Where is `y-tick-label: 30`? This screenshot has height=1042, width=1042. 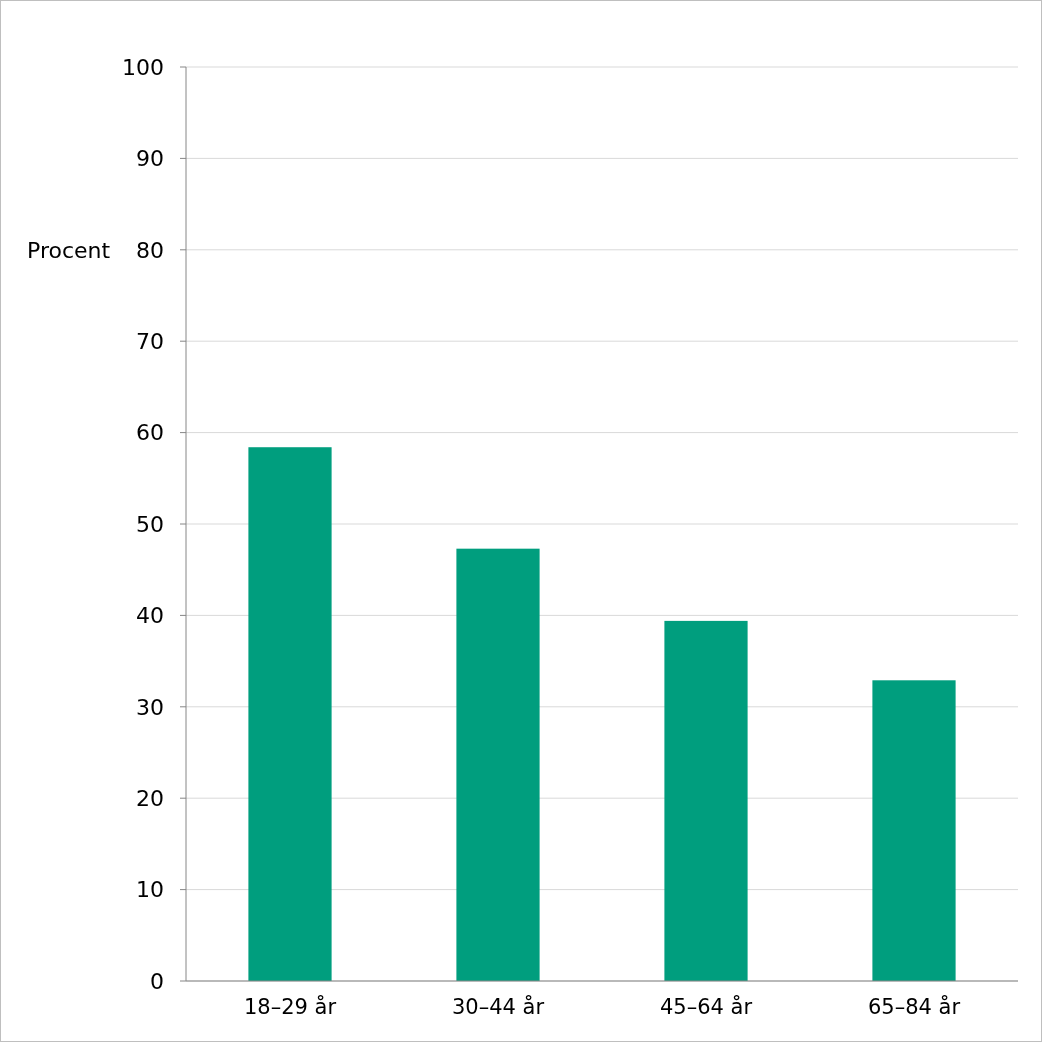 y-tick-label: 30 is located at coordinates (150, 707).